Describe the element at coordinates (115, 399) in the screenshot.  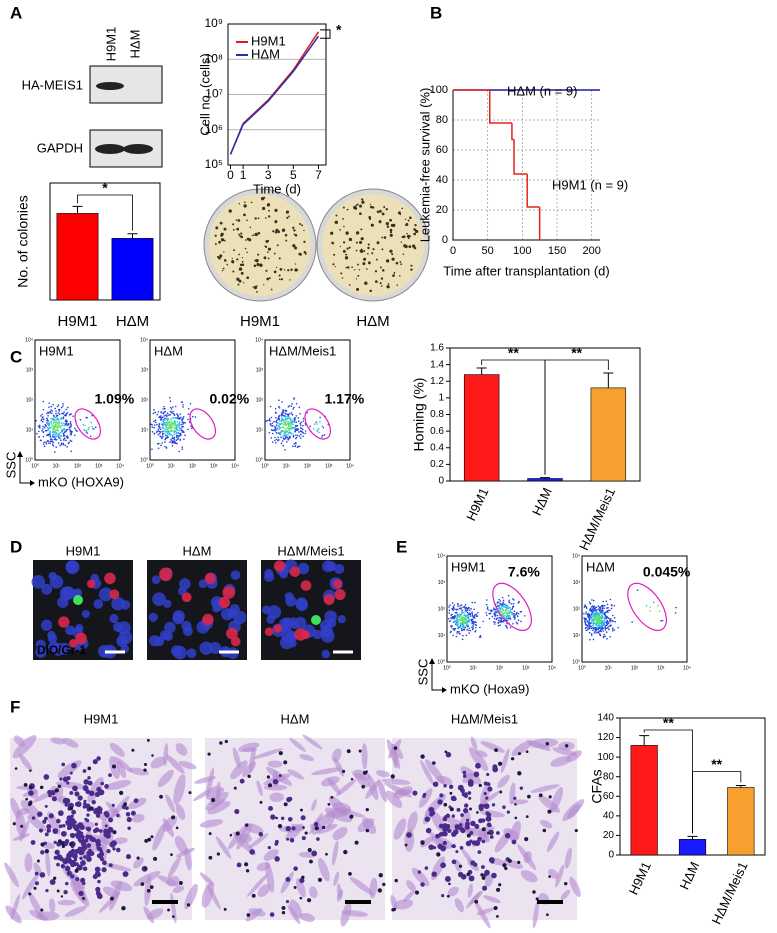
I see `gate-percent: 1.09%` at that location.